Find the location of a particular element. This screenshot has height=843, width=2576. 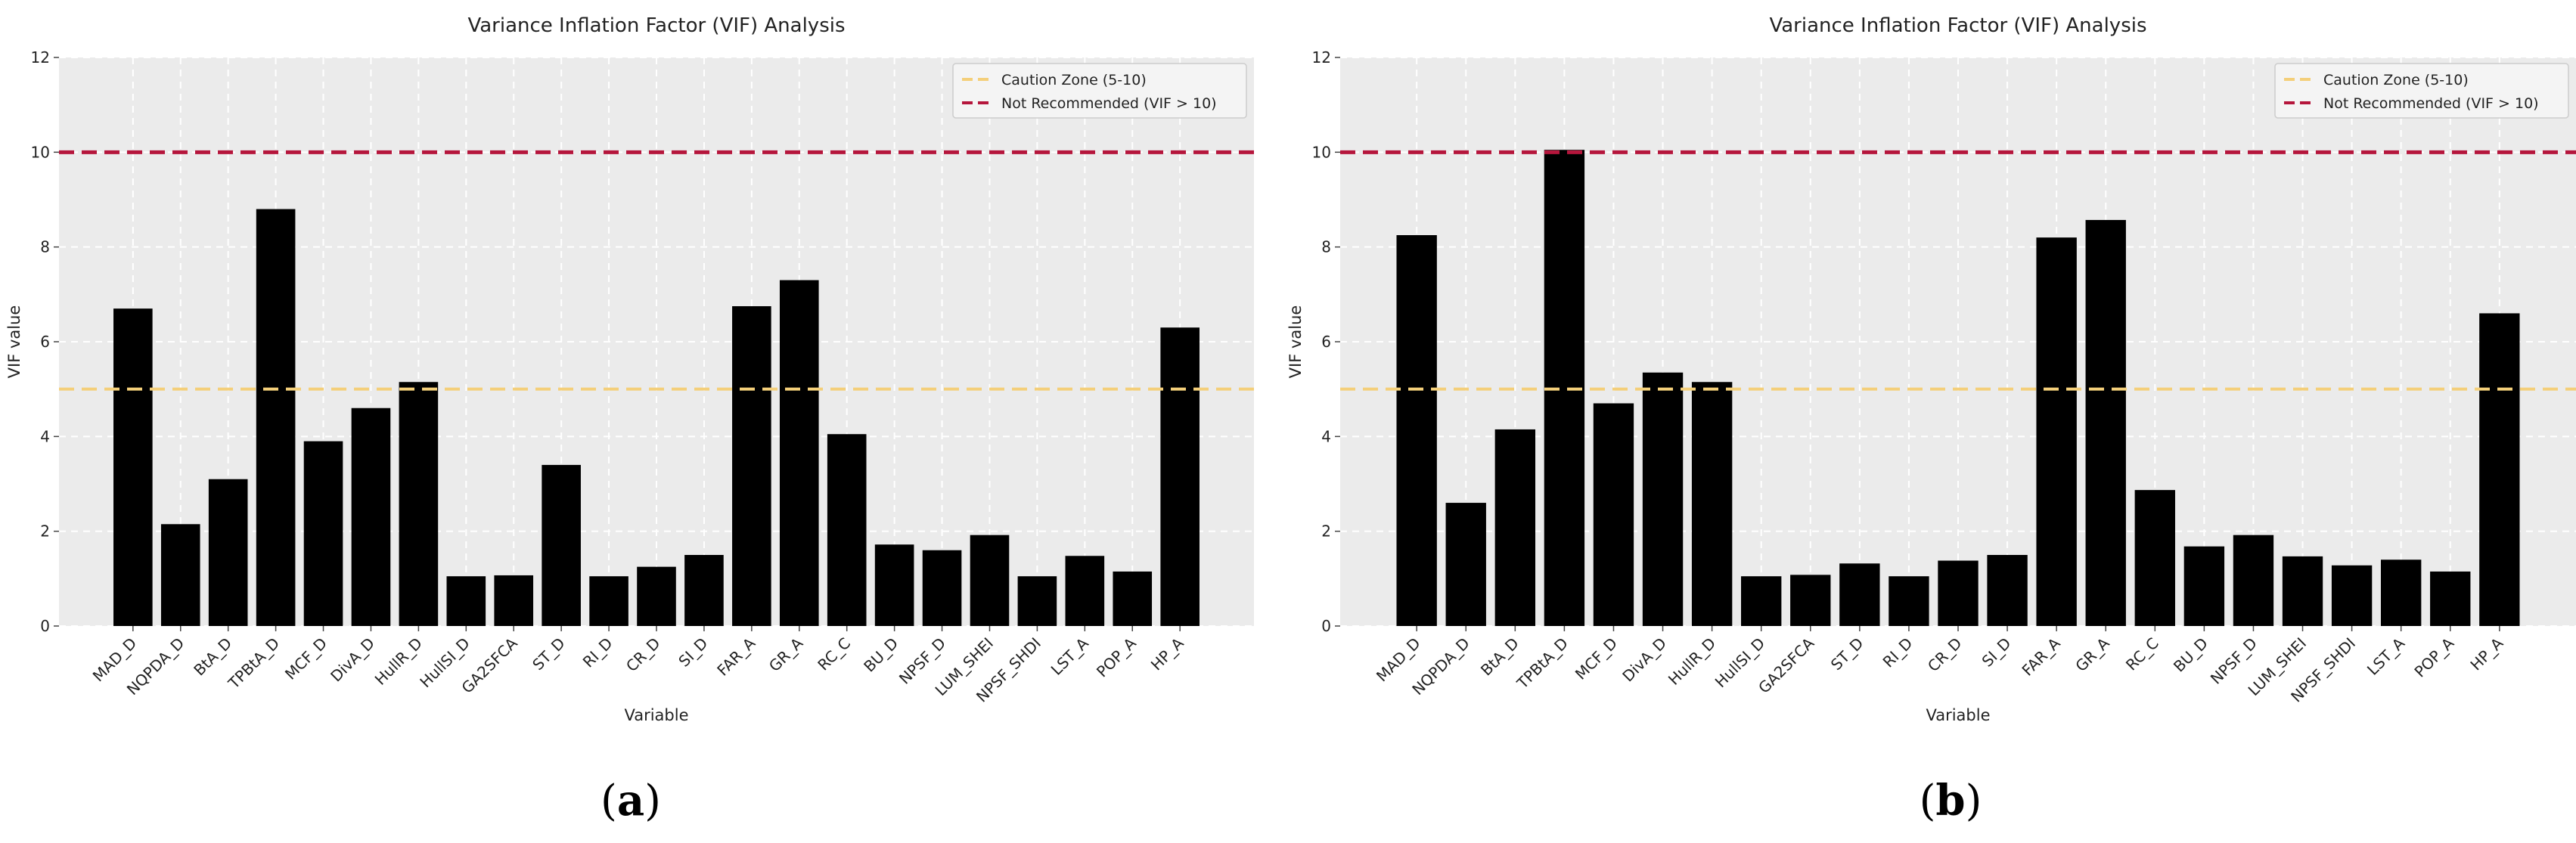

y-tick-label: 6 is located at coordinates (1326, 342).